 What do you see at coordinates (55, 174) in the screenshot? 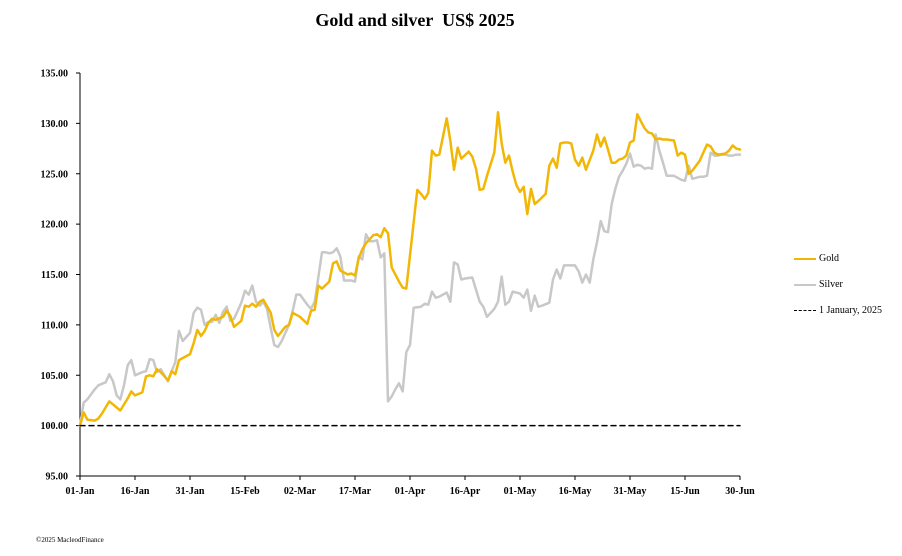
I see `y-tick-label: 125.00` at bounding box center [55, 174].